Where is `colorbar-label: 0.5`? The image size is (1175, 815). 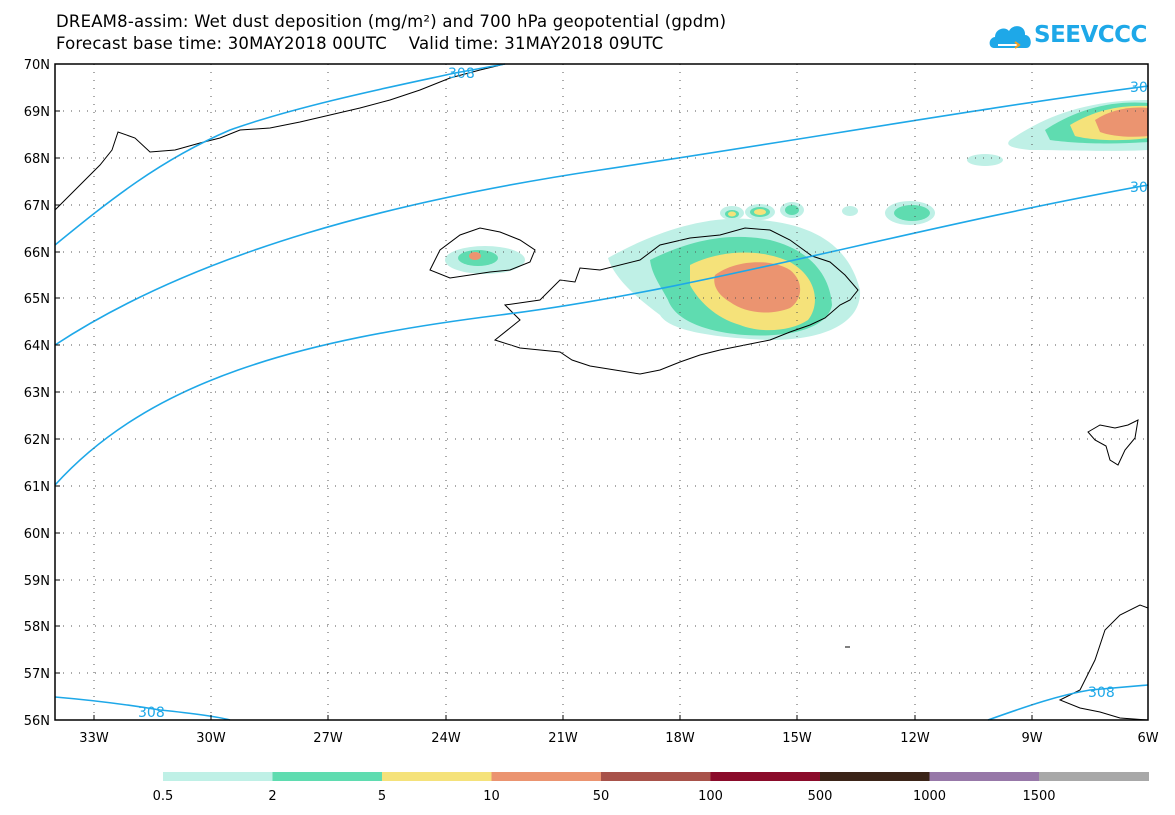
colorbar-label: 0.5 is located at coordinates (163, 796).